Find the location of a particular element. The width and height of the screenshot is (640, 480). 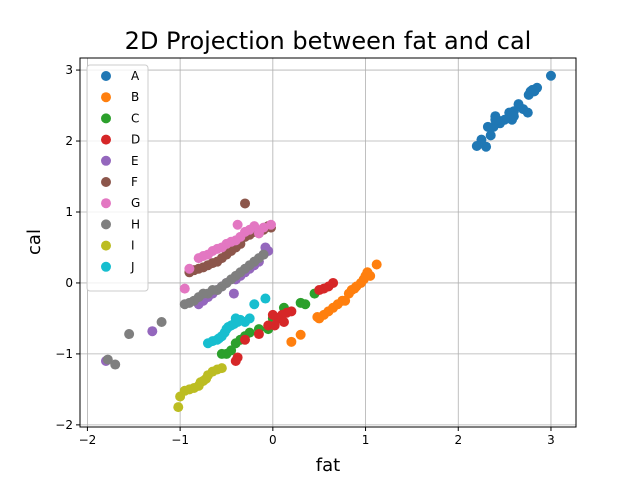

y-axis-title: cal is located at coordinates (34, 242).